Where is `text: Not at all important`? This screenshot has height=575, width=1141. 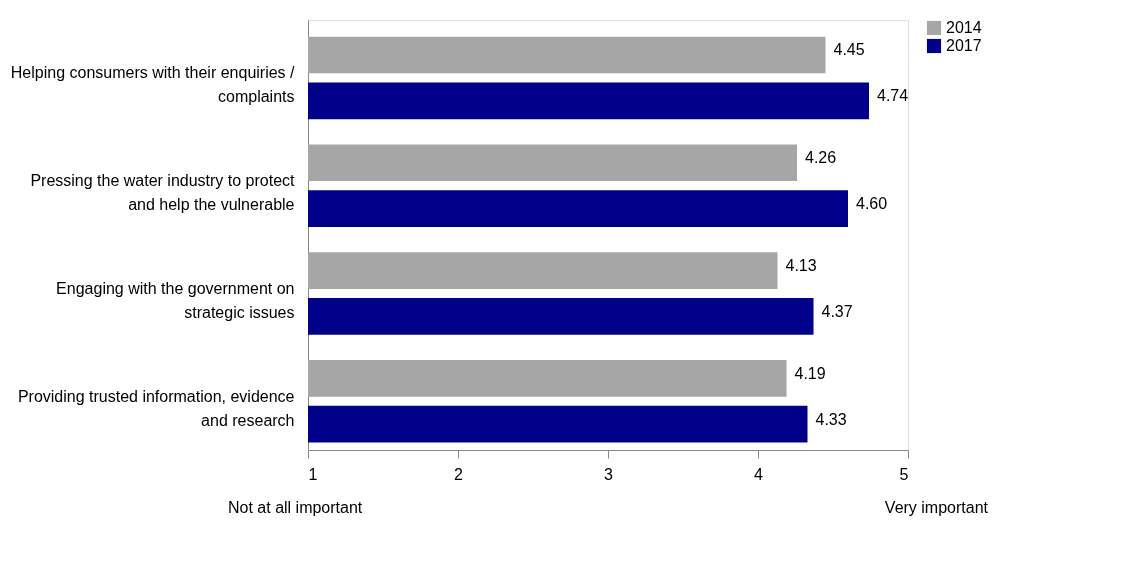 text: Not at all important is located at coordinates (295, 507).